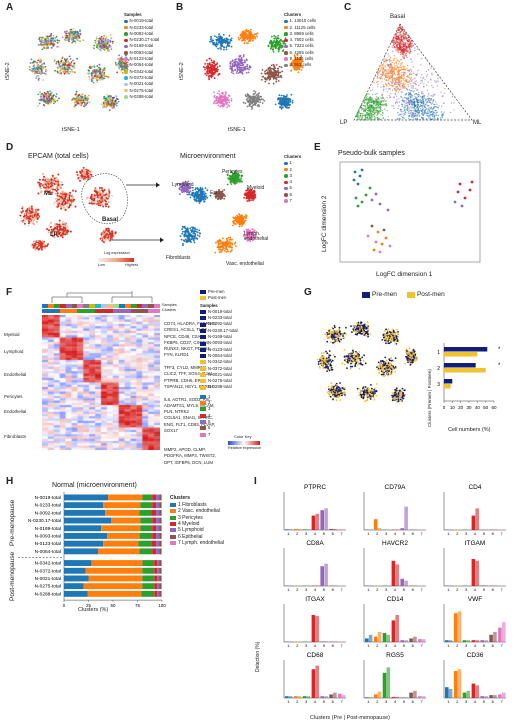 This screenshot has width=514, height=728. Describe the element at coordinates (208, 156) in the screenshot. I see `microenvironment-title: Microenvironment` at that location.